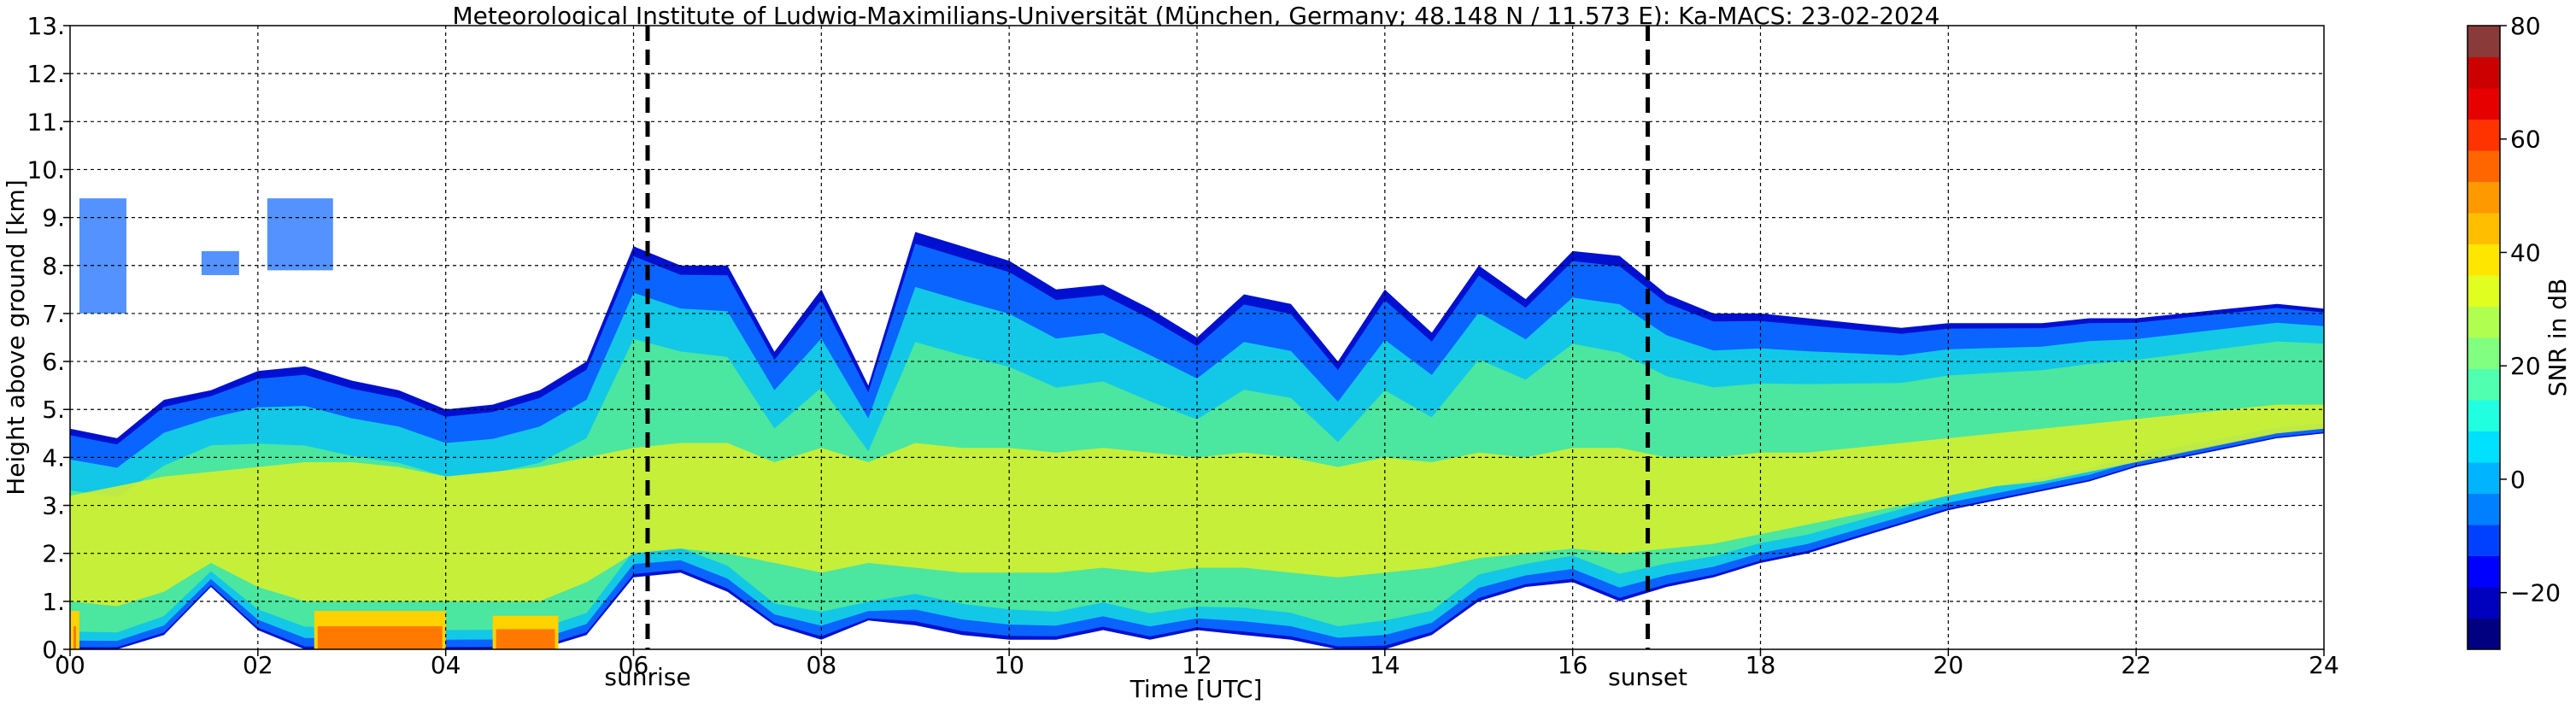 Image resolution: width=2576 pixels, height=704 pixels. I want to click on colorbar-tick-label: 40, so click(2525, 252).